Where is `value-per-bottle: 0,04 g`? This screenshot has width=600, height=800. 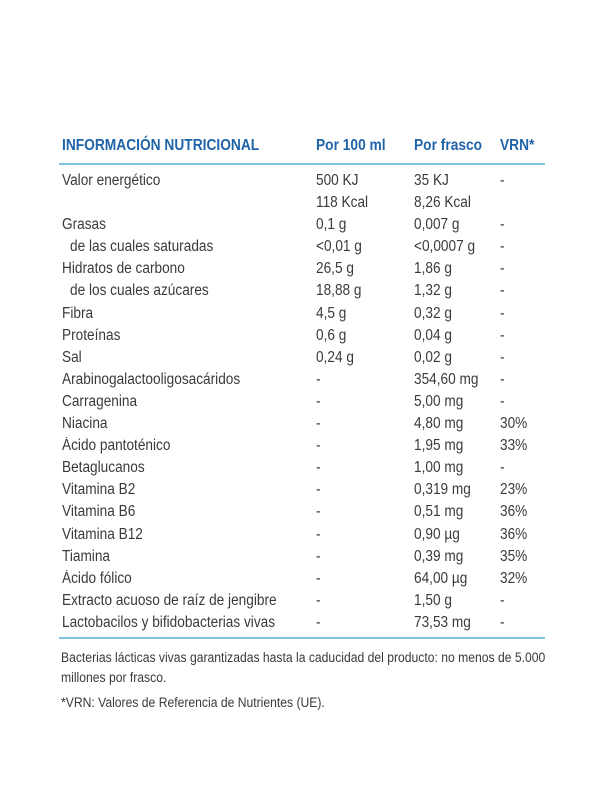 value-per-bottle: 0,04 g is located at coordinates (433, 335).